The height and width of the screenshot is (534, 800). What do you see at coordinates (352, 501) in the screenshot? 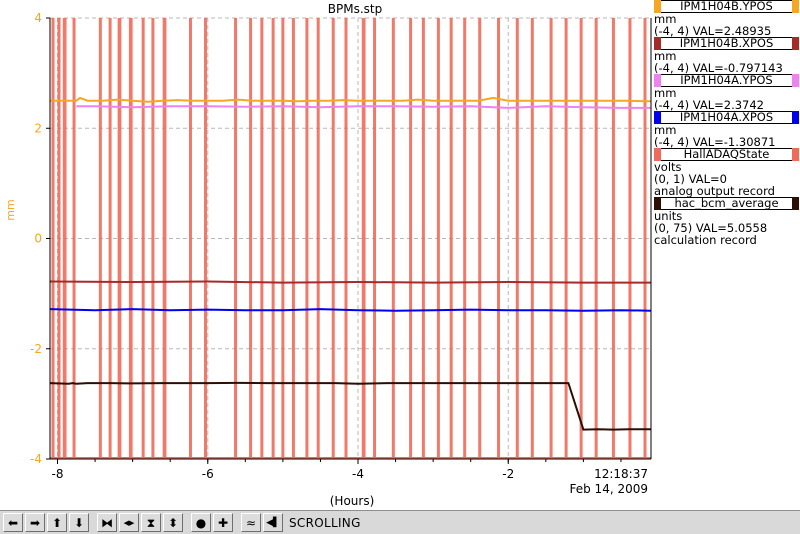
I see `x-axis-label: (Hours)` at bounding box center [352, 501].